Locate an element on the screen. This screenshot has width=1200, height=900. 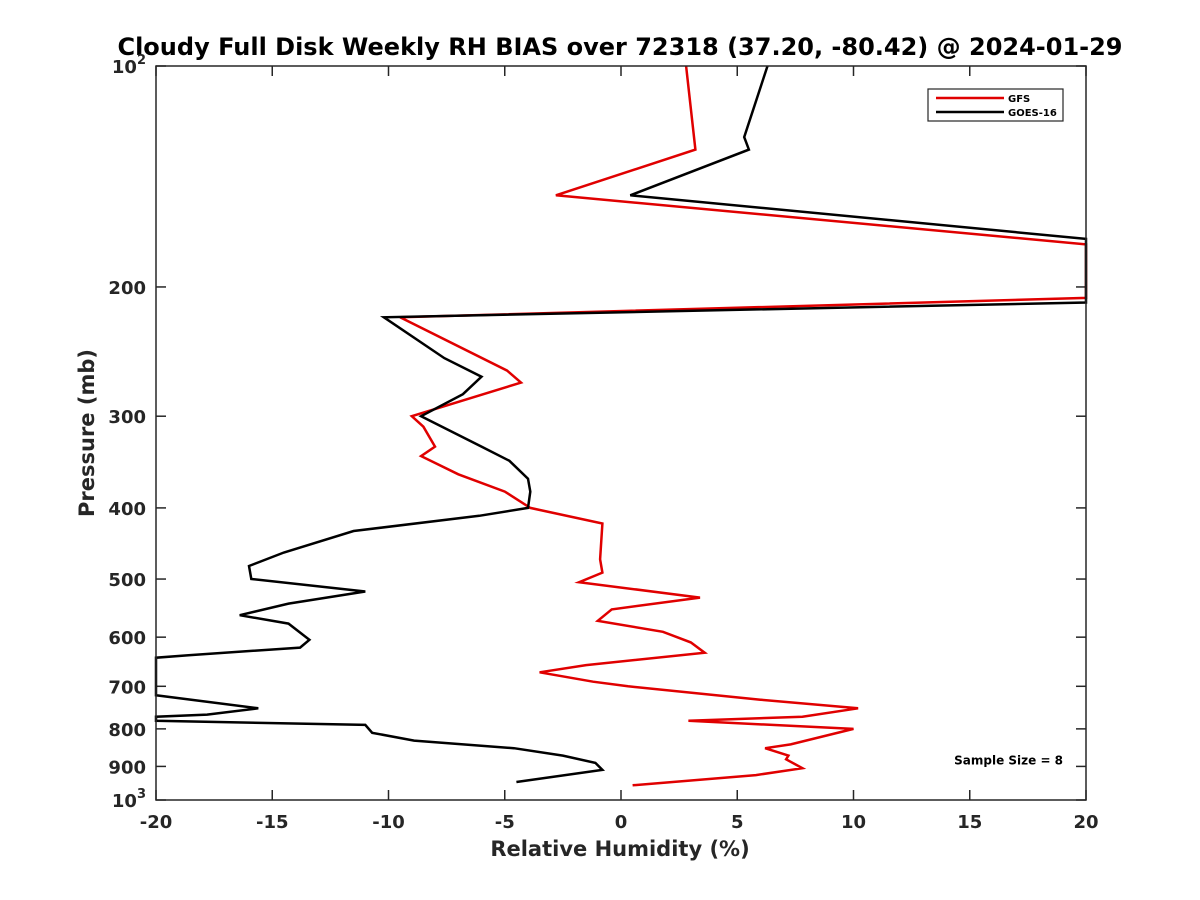
x-tick-label: 10 is located at coordinates (853, 822).